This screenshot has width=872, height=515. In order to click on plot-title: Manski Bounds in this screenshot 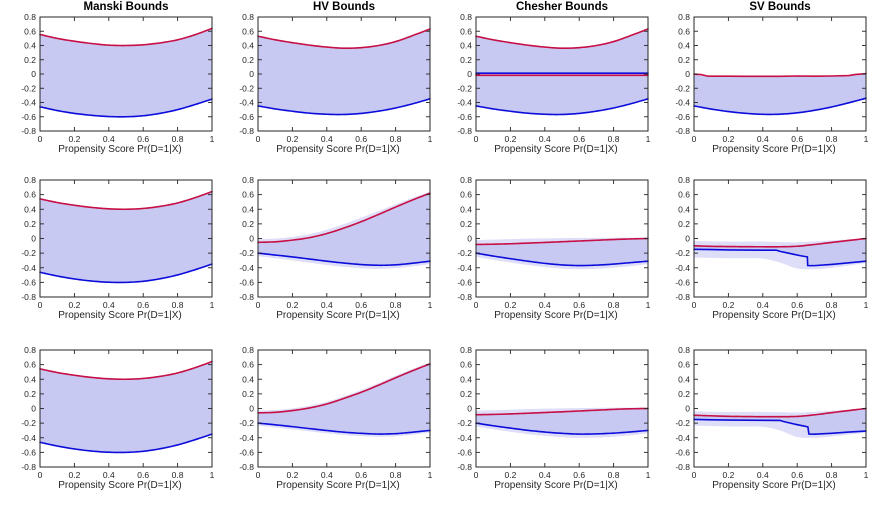, I will do `click(126, 7)`.